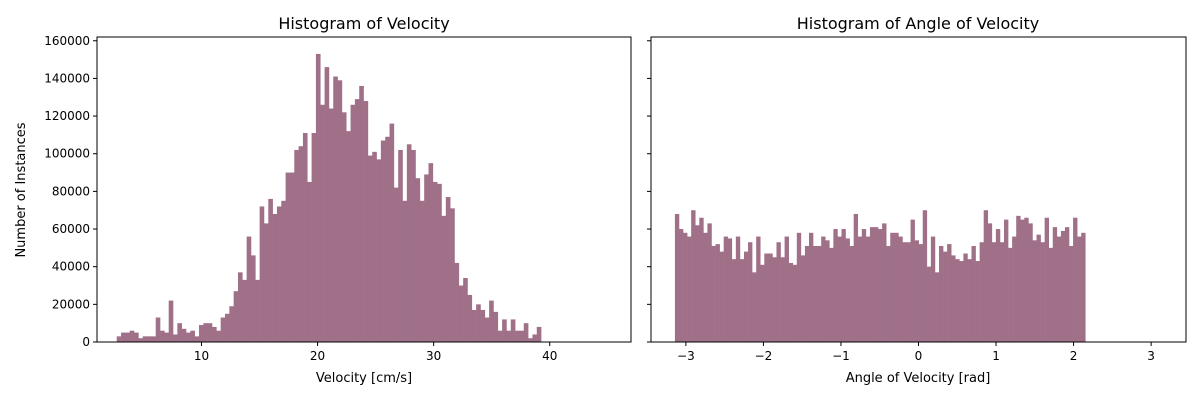 The height and width of the screenshot is (400, 1200). Describe the element at coordinates (916, 352) in the screenshot. I see `angle-x-ticks: −3 −2 −1 0 1 2 3` at that location.